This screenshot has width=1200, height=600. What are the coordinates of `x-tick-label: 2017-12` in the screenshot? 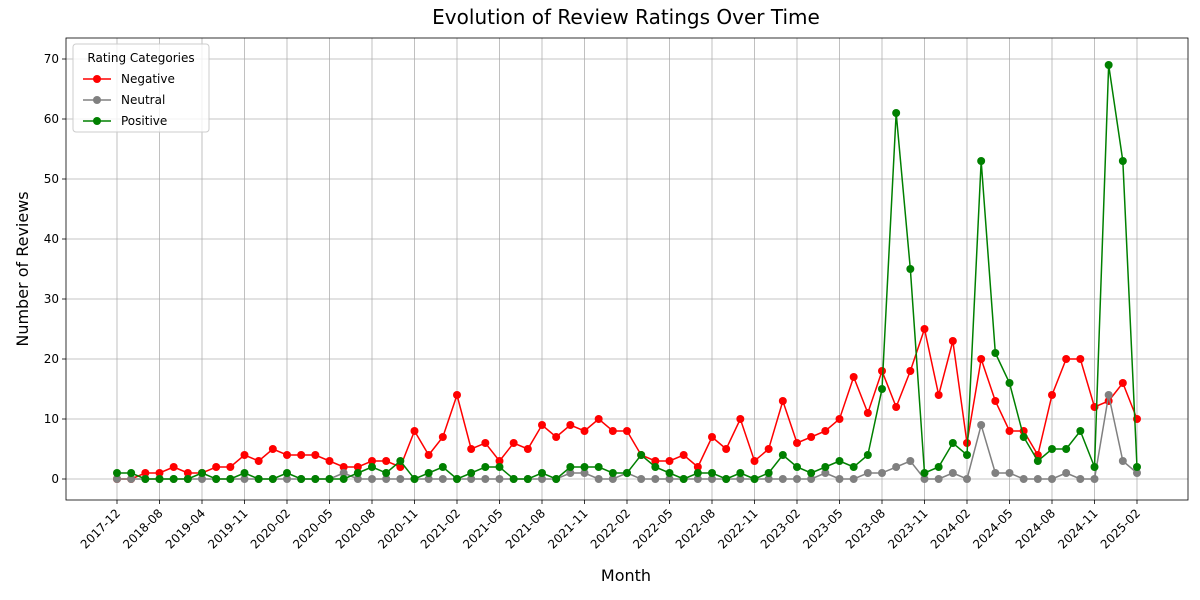 It's located at (100, 528).